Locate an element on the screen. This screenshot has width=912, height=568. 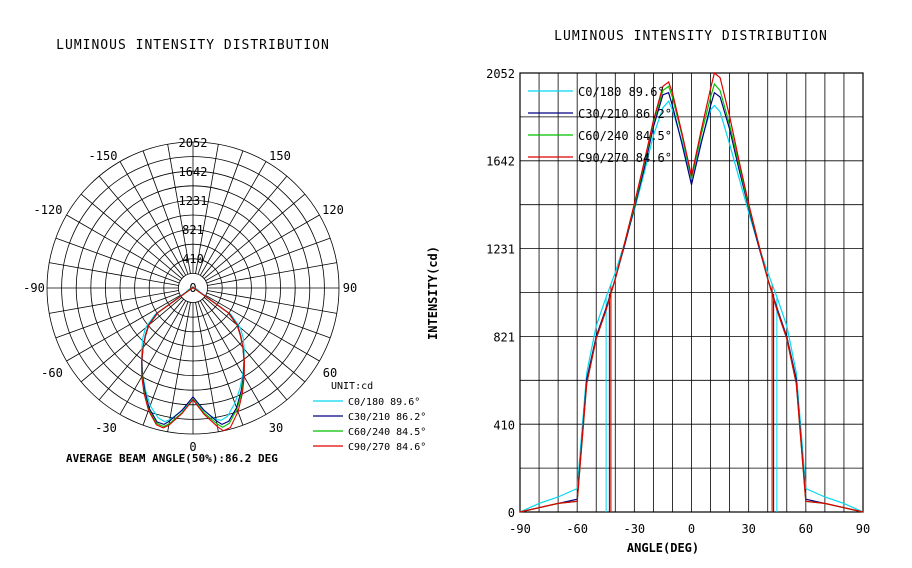
line-y-tick-label: 0 is located at coordinates (511, 513).